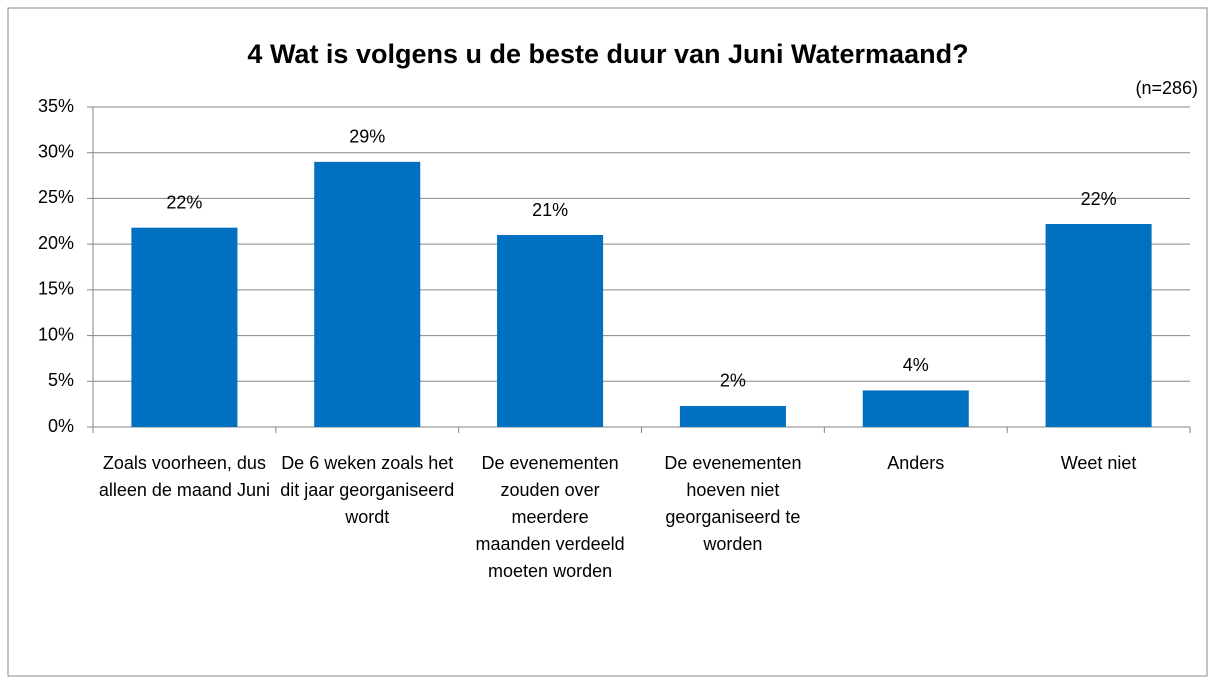  I want to click on x-tick-label: Anders, so click(916, 463).